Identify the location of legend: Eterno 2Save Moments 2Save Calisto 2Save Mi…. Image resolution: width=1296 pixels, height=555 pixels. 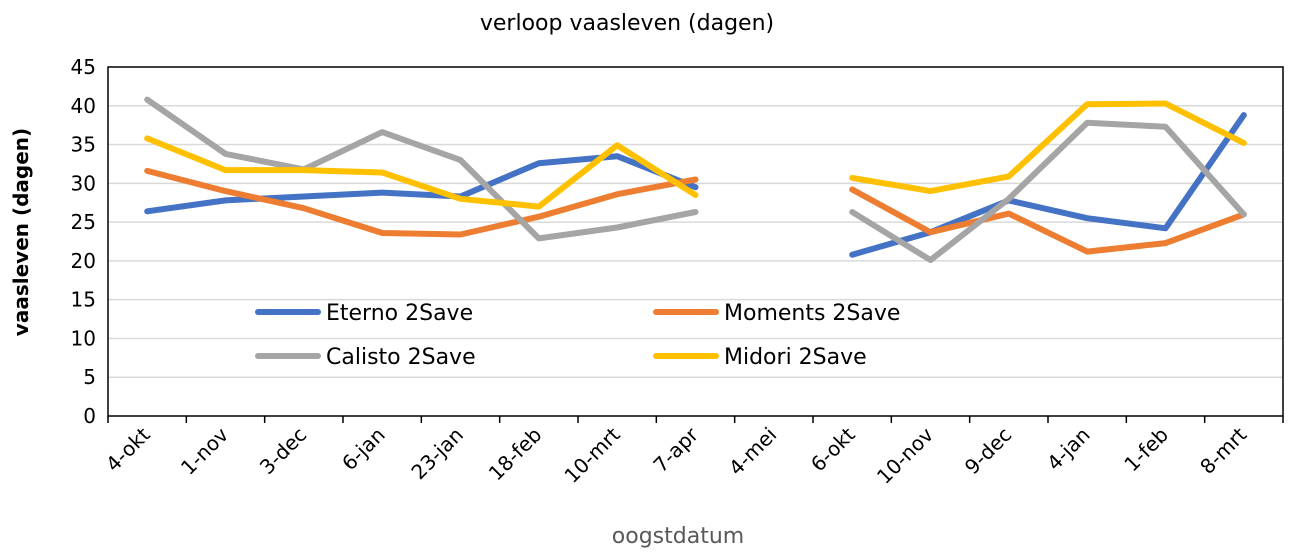
(577, 335).